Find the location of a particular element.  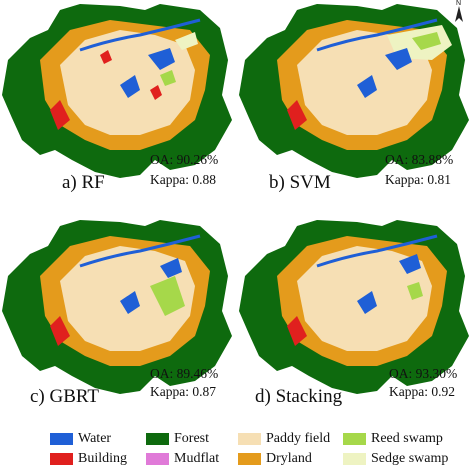

kappa-value: Kappa: 0.92 is located at coordinates (422, 391).